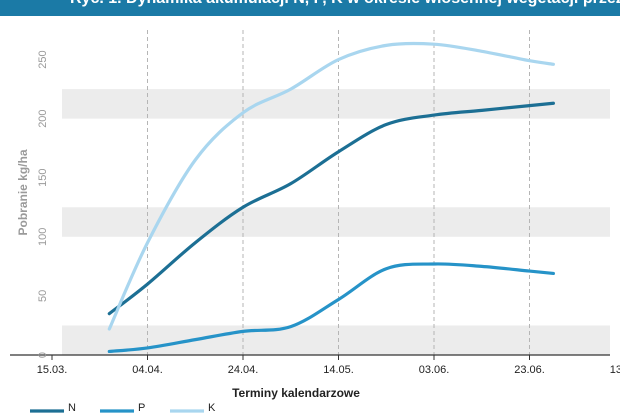 This screenshot has height=413, width=620. What do you see at coordinates (529, 370) in the screenshot?
I see `x-tick-label: 23.06.` at bounding box center [529, 370].